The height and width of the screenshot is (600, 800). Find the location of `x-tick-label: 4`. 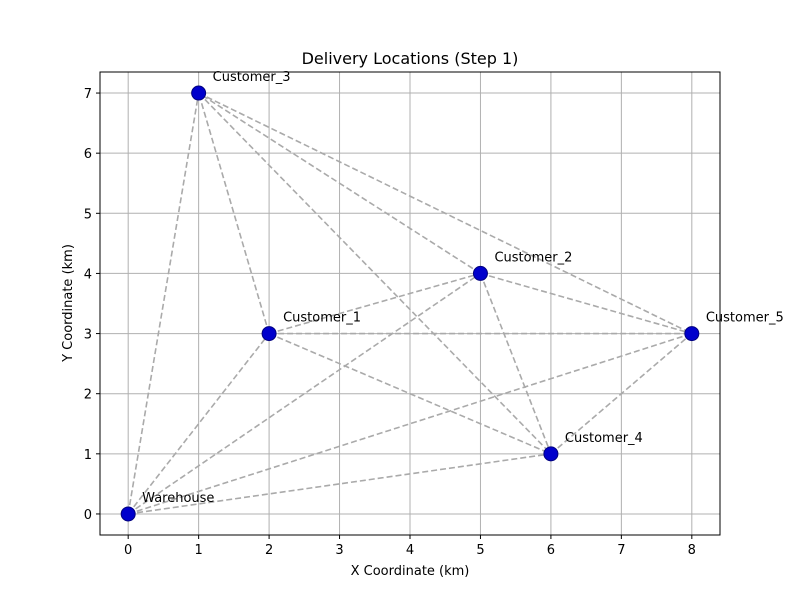

x-tick-label: 4 is located at coordinates (410, 550).